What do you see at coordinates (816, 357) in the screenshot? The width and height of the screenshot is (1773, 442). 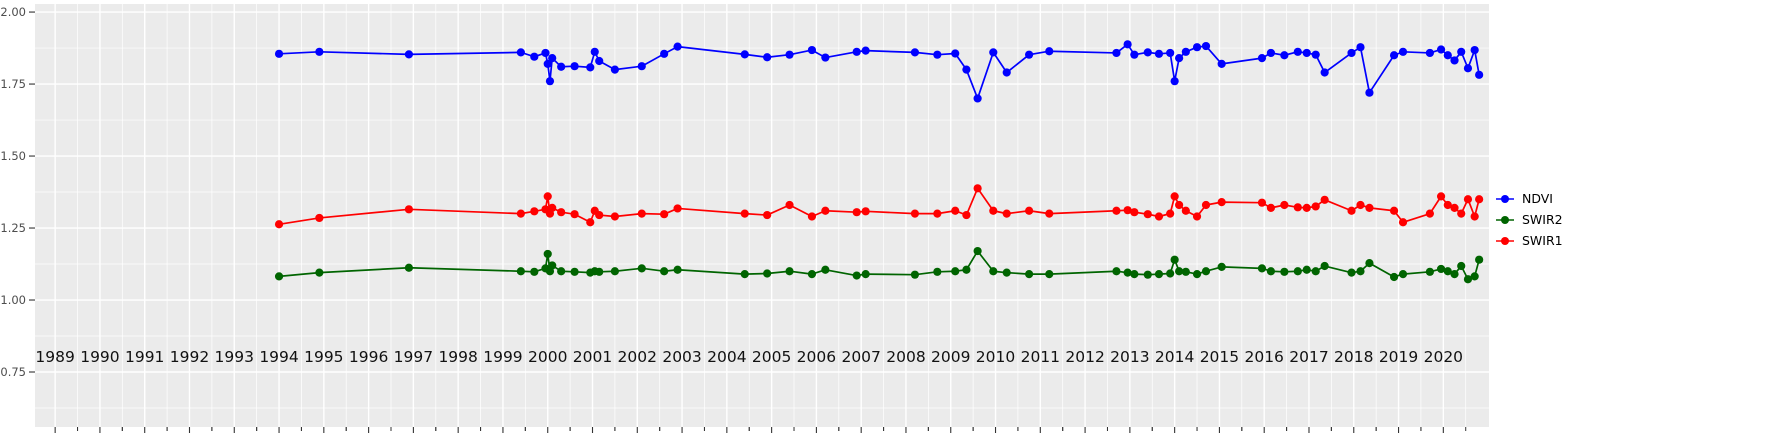 I see `x-tick-label: 2006` at bounding box center [816, 357].